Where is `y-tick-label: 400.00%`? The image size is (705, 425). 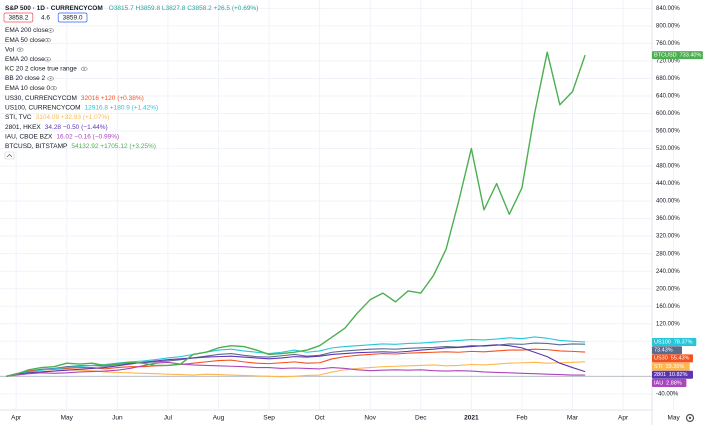 y-tick-label: 400.00% is located at coordinates (668, 202).